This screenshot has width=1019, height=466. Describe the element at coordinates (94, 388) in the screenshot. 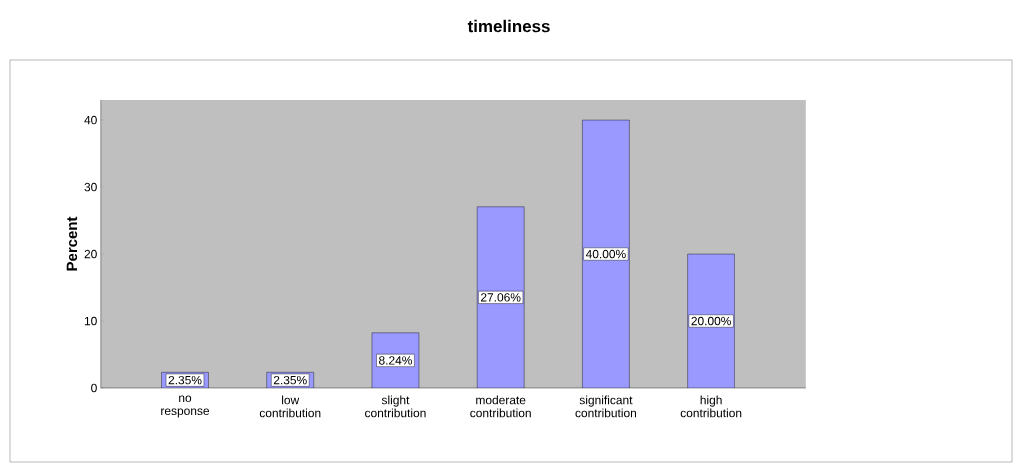

I see `y-tick-label: 0` at that location.